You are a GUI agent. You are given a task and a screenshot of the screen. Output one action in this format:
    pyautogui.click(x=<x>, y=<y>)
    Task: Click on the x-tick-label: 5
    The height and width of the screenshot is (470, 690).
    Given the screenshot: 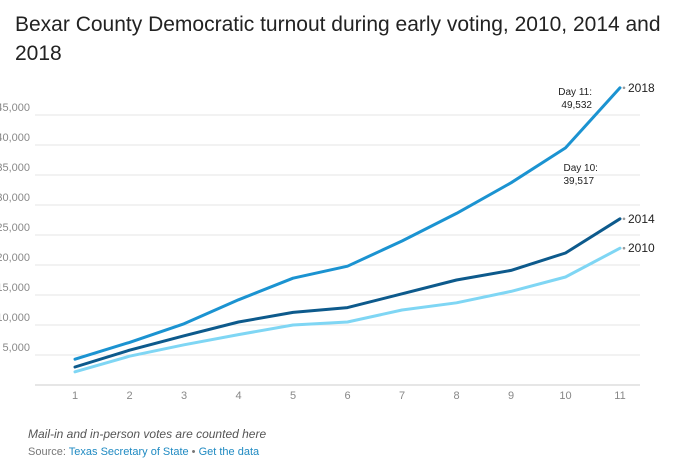 What is the action you would take?
    pyautogui.click(x=293, y=396)
    